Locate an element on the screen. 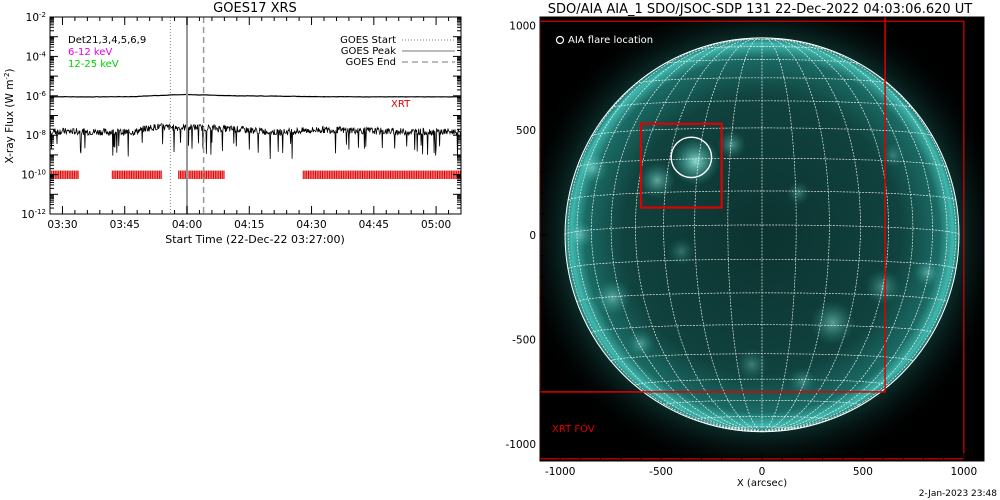 Image resolution: width=1000 pixels, height=500 pixels. goes-title: GOES17 XRS is located at coordinates (255, 8).